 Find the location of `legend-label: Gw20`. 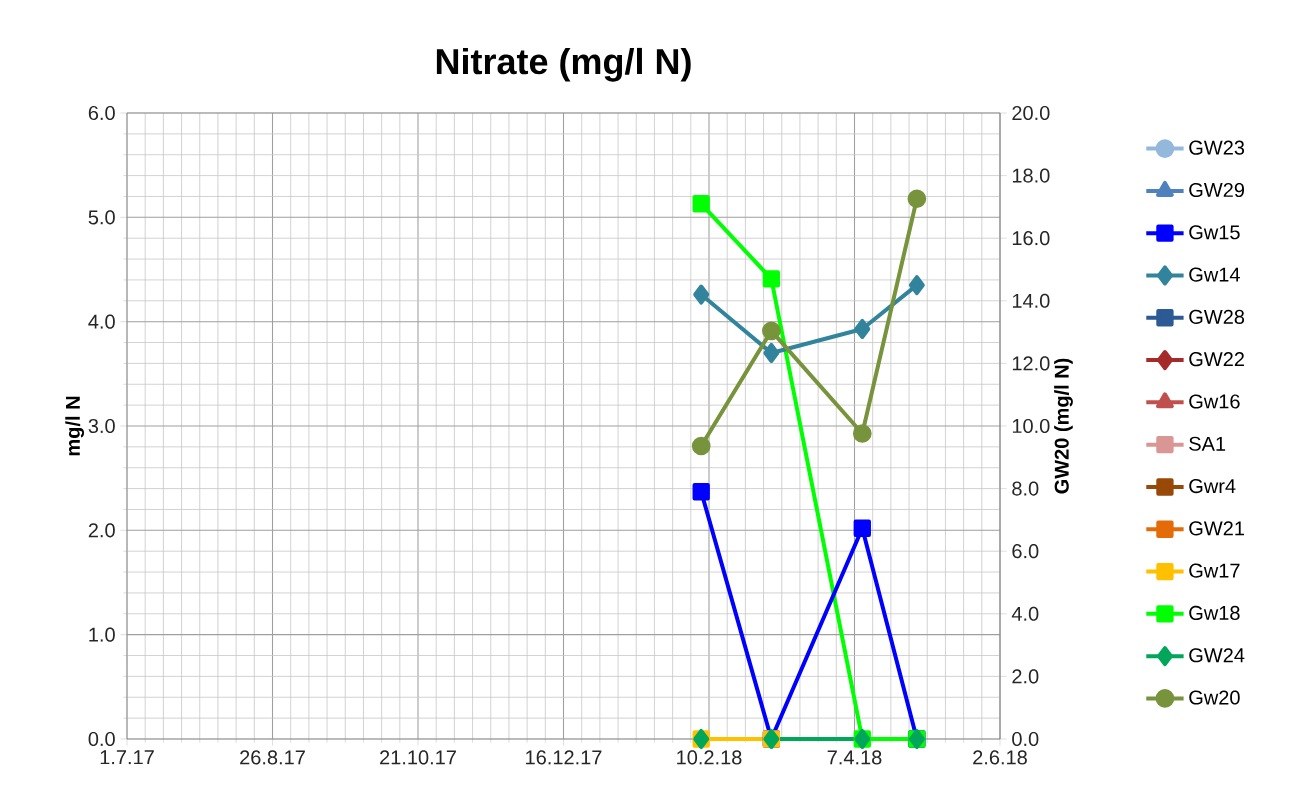

legend-label: Gw20 is located at coordinates (1214, 697).